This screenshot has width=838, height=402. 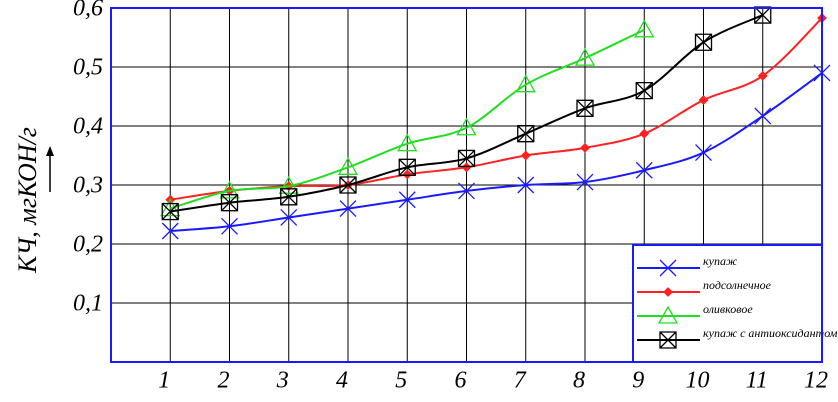 What do you see at coordinates (88, 245) in the screenshot?
I see `y-tick-label: 0,2` at bounding box center [88, 245].